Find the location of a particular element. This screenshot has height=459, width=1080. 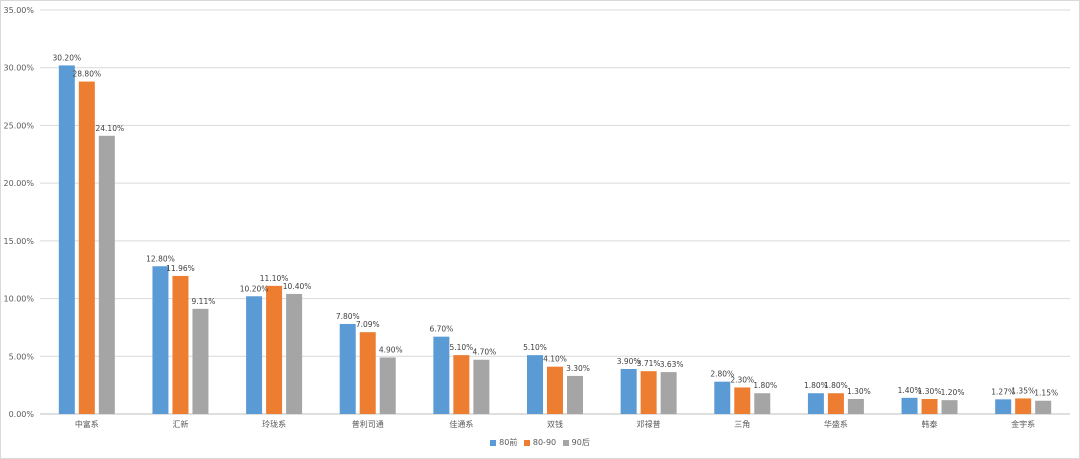

legend-label: 80前 is located at coordinates (508, 442).